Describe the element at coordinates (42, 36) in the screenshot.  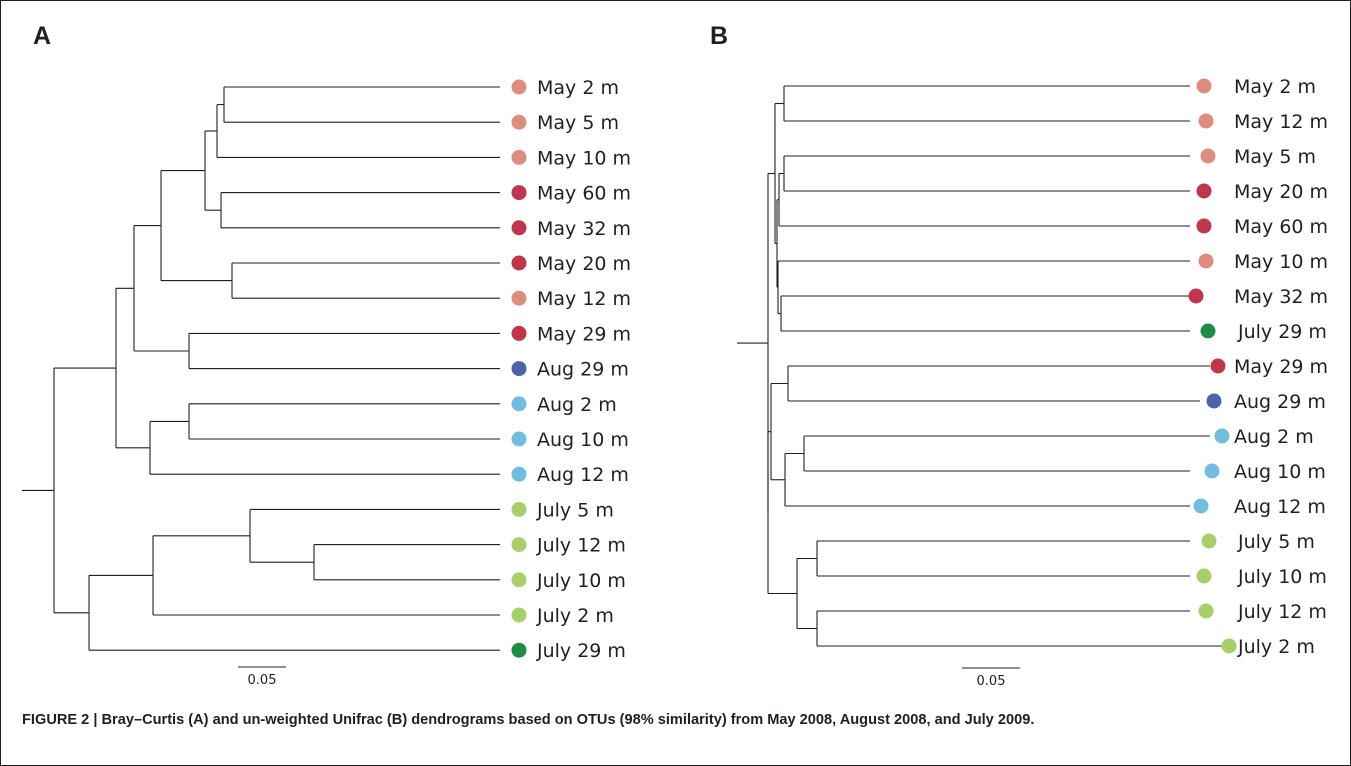
I see `panel-a-letter: A` at that location.